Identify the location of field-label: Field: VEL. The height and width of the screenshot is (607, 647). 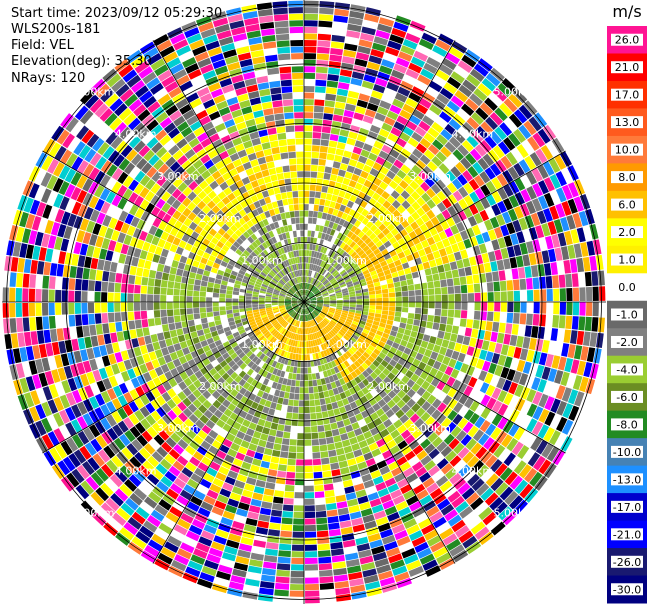
(42, 45).